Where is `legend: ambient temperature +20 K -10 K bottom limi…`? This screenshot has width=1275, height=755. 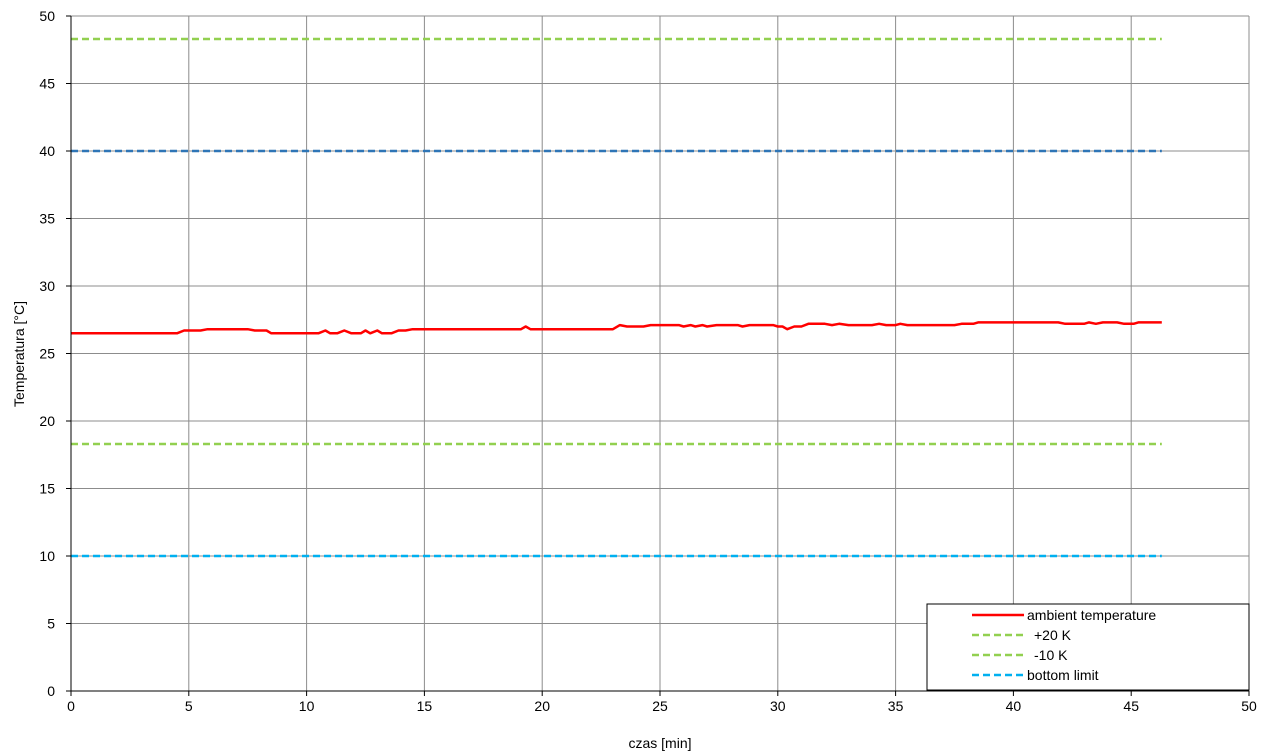
legend: ambient temperature +20 K -10 K bottom limi… is located at coordinates (1088, 647).